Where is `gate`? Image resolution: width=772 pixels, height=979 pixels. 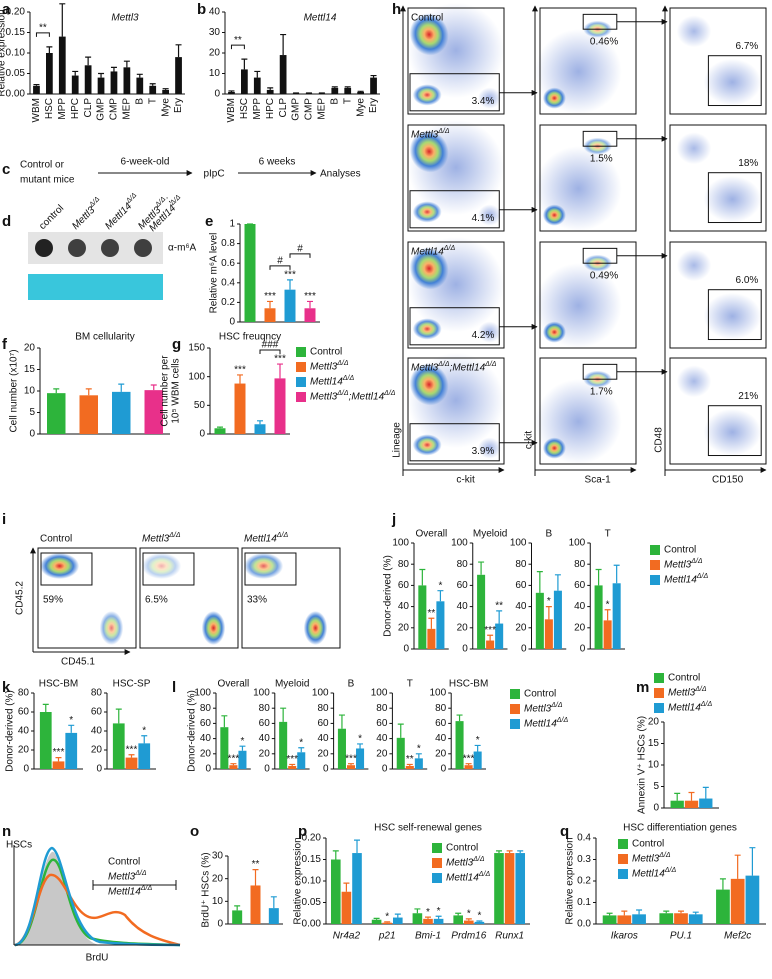
gate is located at coordinates (270, 569).